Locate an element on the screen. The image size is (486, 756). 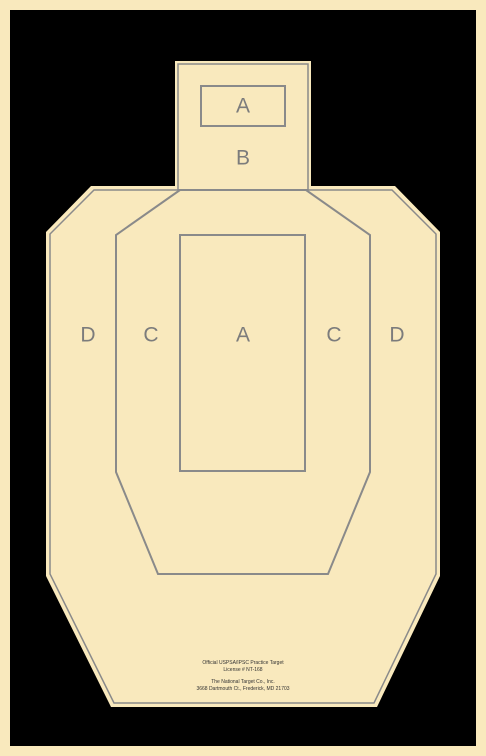
d-left-label: D is located at coordinates (87, 335).